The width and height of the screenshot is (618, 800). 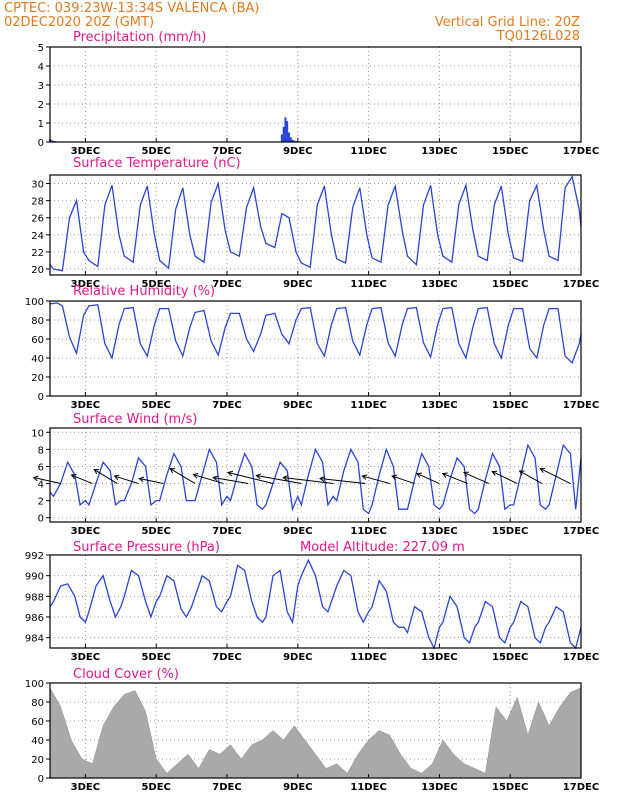 What do you see at coordinates (226, 531) in the screenshot?
I see `wind-xtick-label: 7DEC` at bounding box center [226, 531].